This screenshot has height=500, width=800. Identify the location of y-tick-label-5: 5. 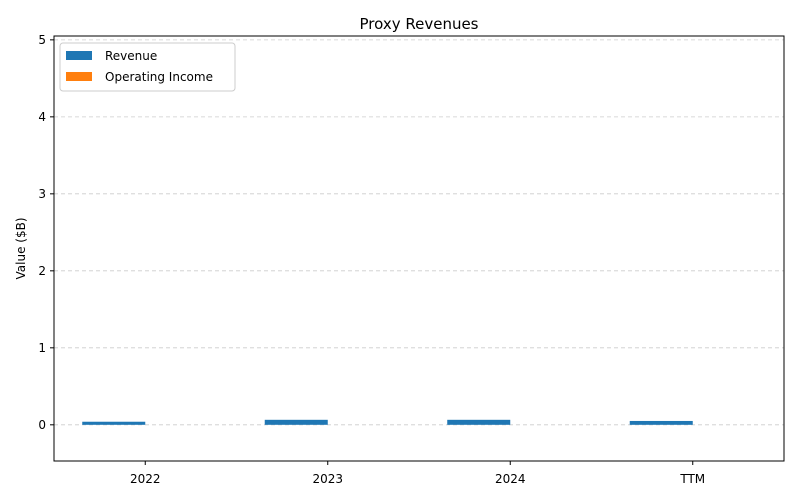
(42, 40).